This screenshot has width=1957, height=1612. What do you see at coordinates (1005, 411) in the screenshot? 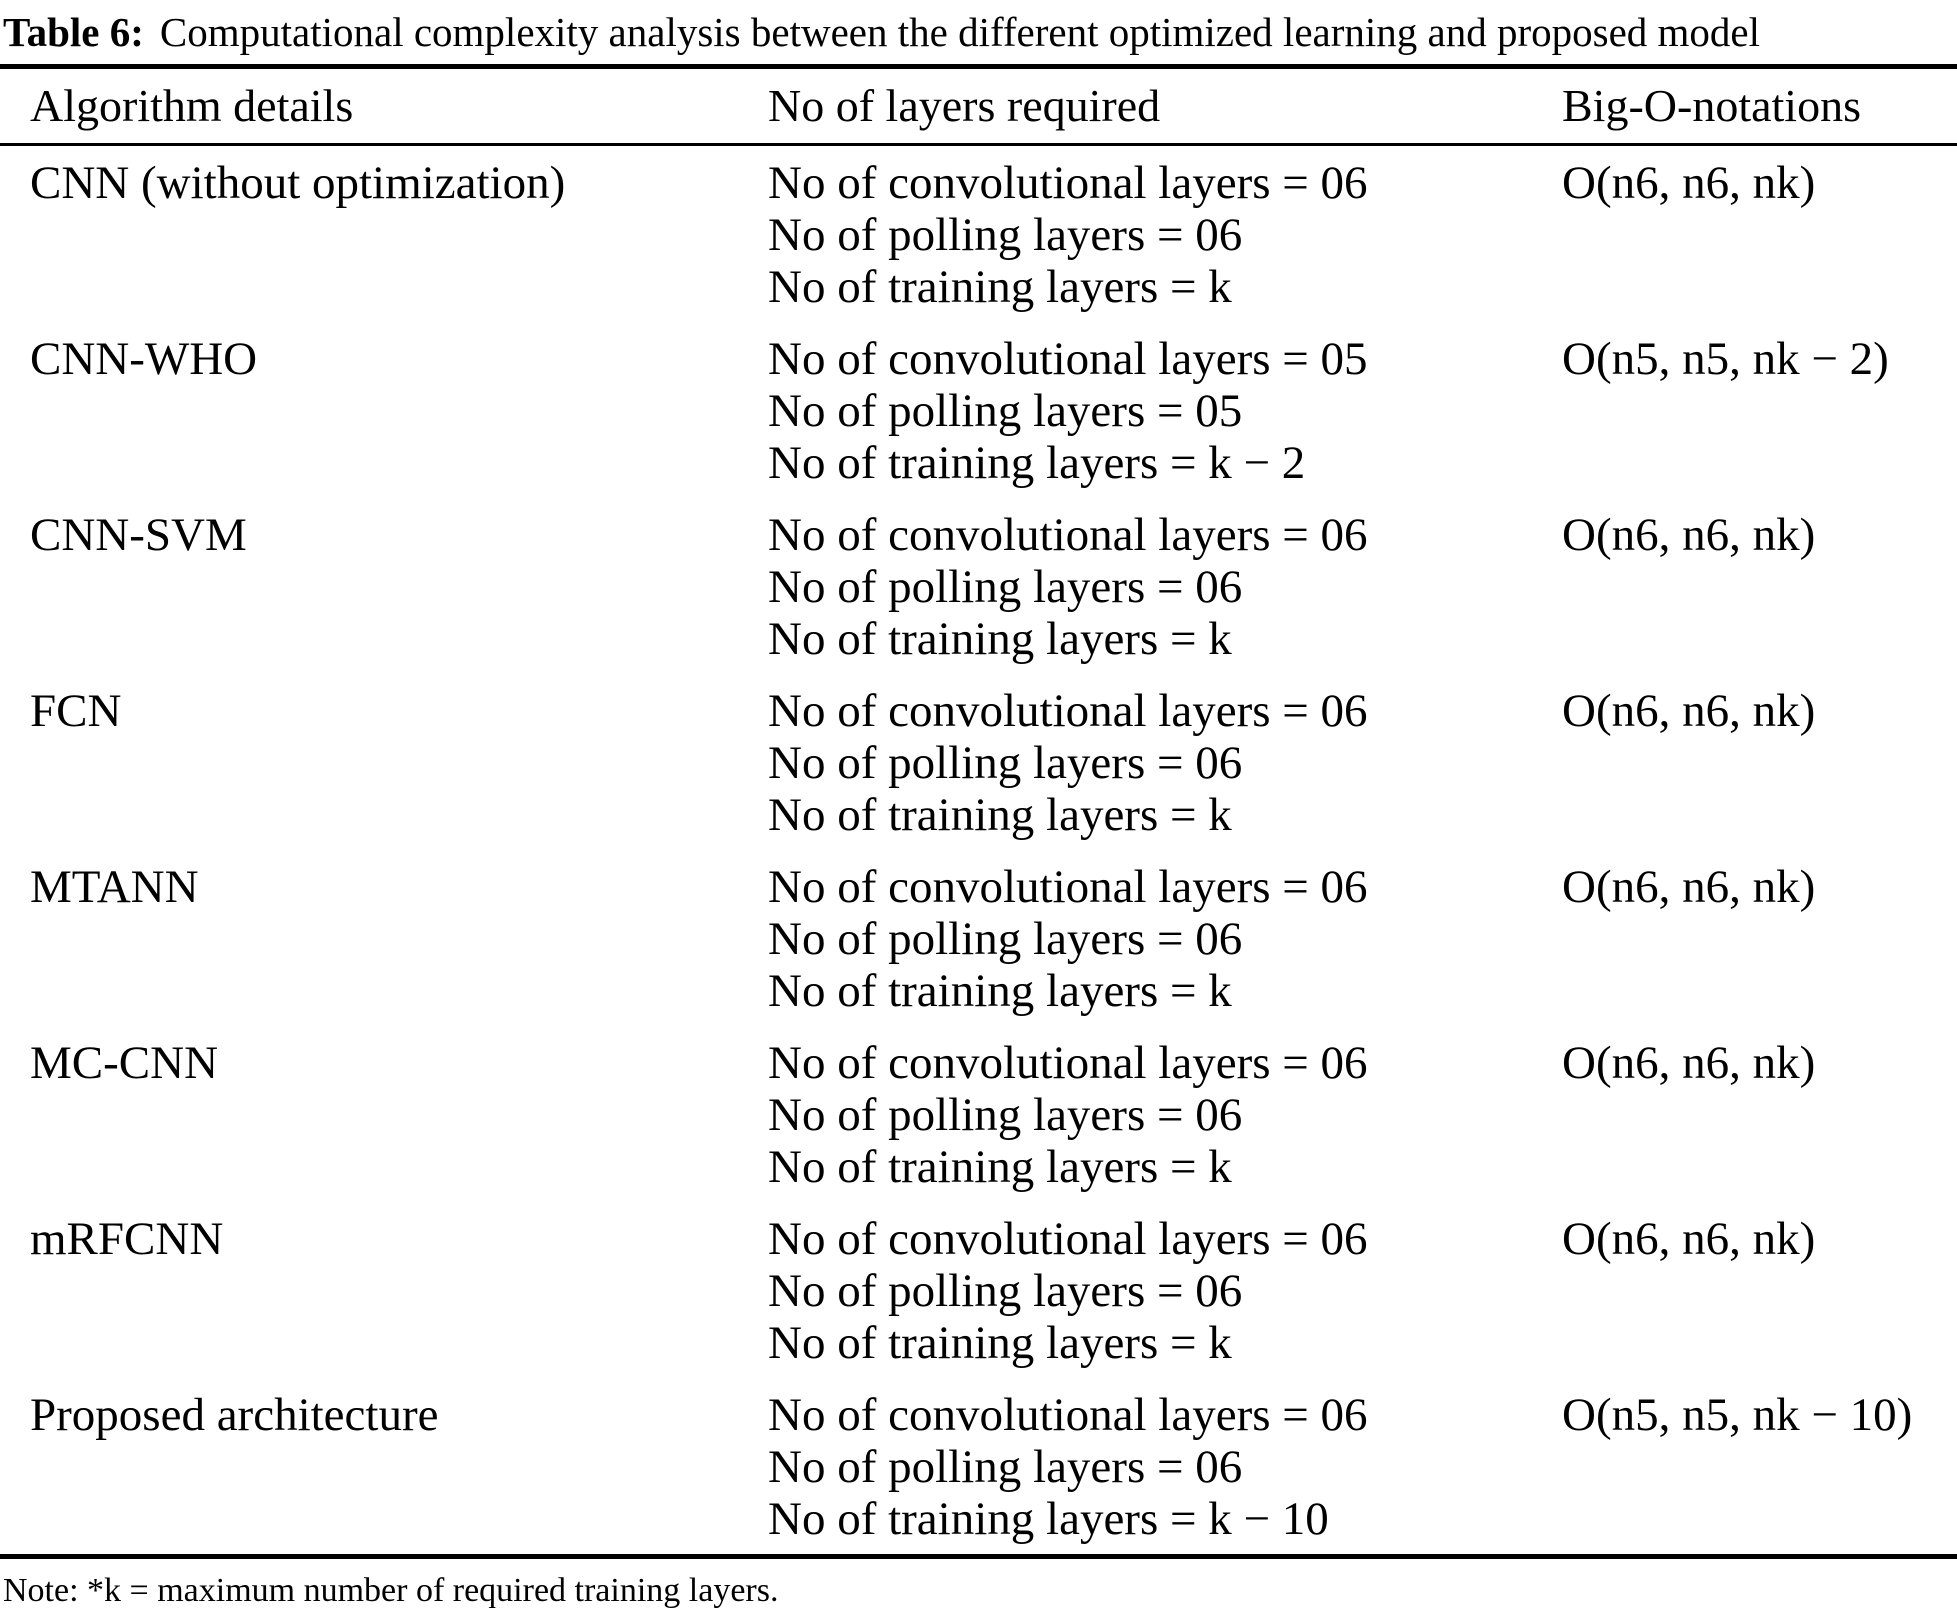
I see `layers-line: No of polling layers = 05` at bounding box center [1005, 411].